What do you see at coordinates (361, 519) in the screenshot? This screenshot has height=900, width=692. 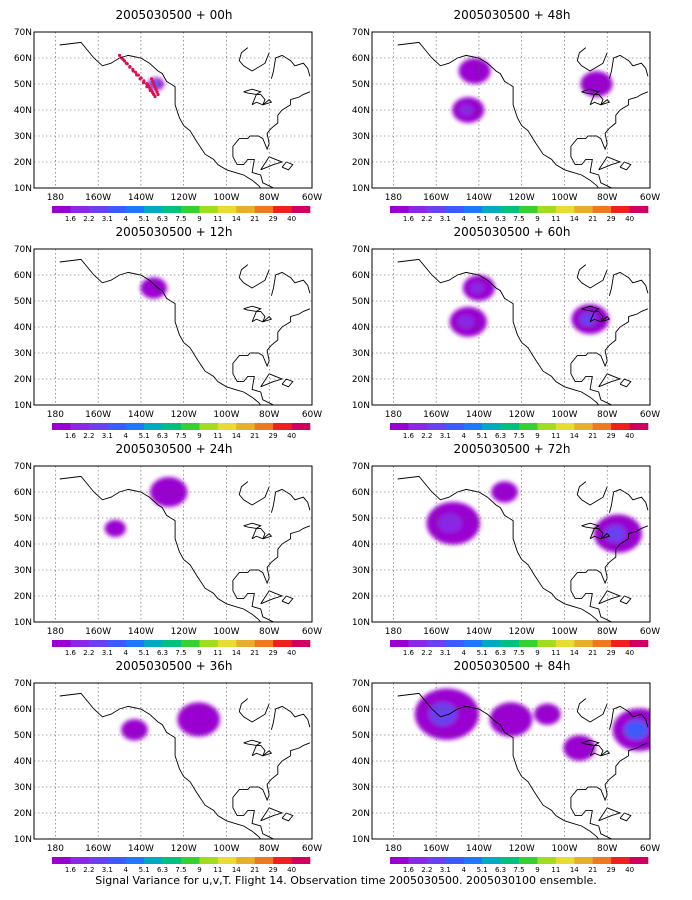 I see `lat-tick-label: 50N` at bounding box center [361, 519].